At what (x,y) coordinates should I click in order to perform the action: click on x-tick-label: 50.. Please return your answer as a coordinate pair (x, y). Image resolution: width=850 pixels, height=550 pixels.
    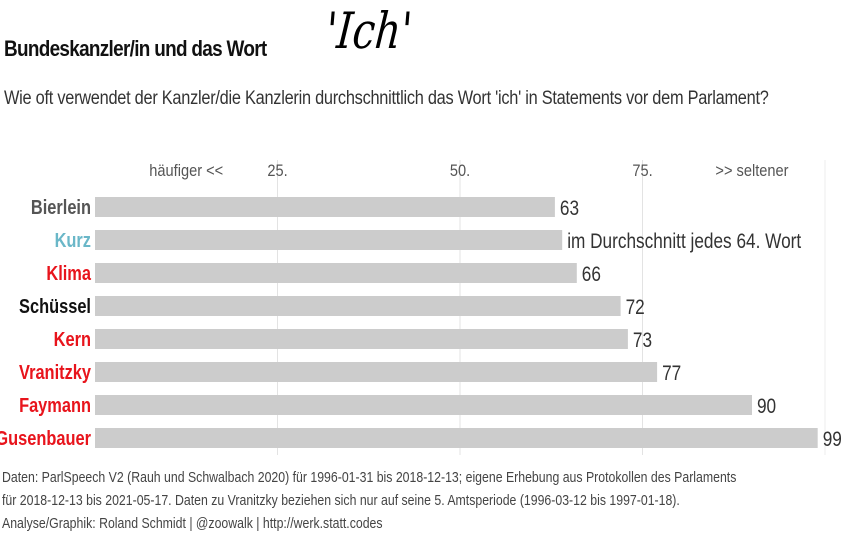
    Looking at the image, I should click on (460, 171).